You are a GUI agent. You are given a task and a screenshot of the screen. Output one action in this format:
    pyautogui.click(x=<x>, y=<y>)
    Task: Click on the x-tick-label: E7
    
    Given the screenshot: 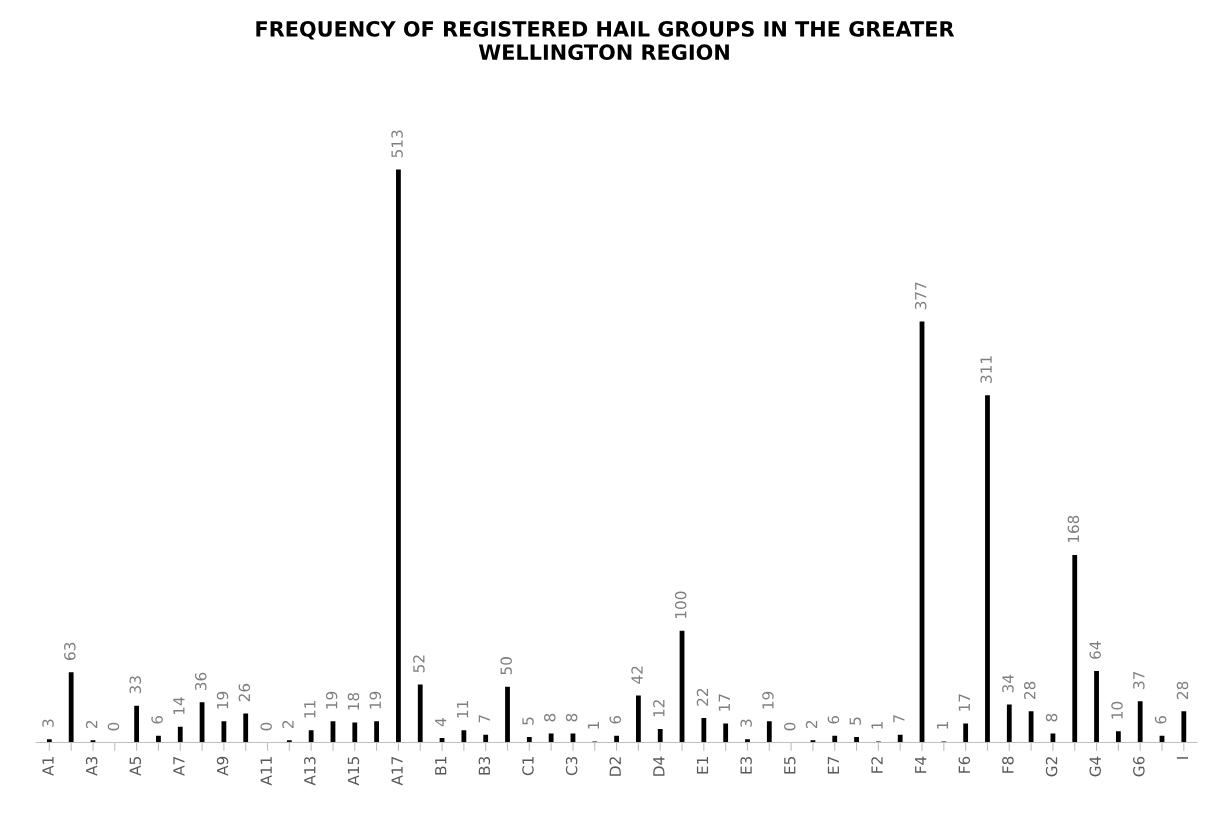 What is the action you would take?
    pyautogui.click(x=833, y=765)
    